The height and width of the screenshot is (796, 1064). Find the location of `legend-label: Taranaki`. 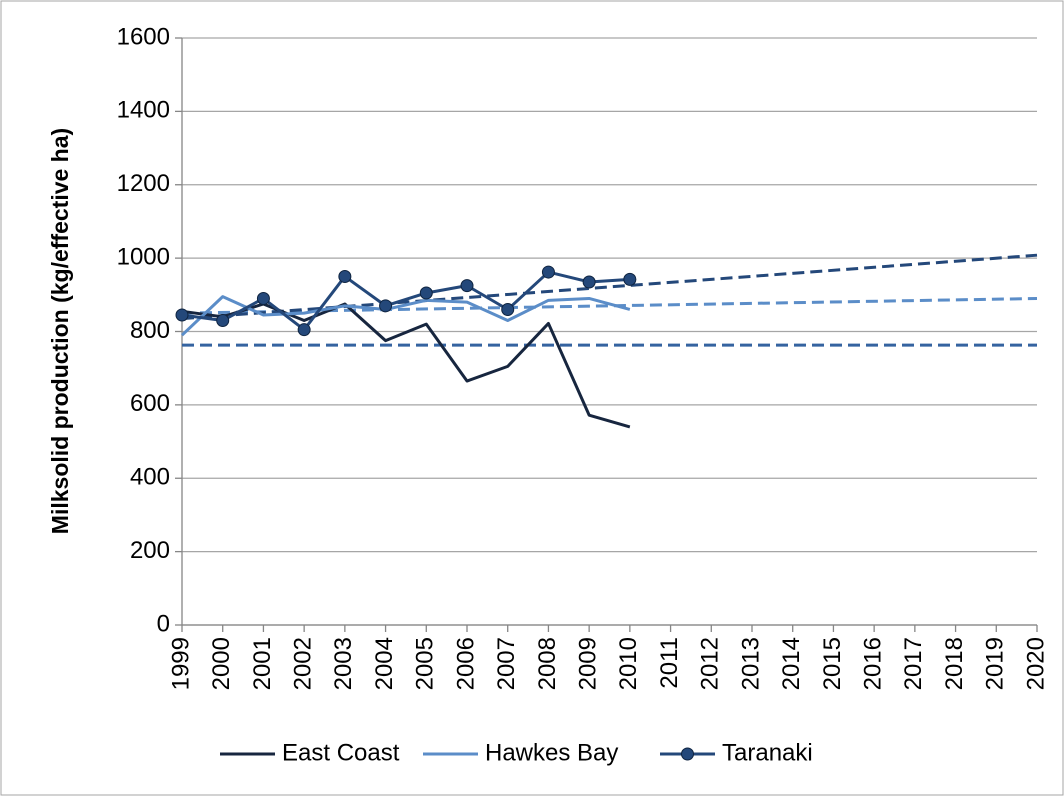

legend-label: Taranaki is located at coordinates (767, 752).